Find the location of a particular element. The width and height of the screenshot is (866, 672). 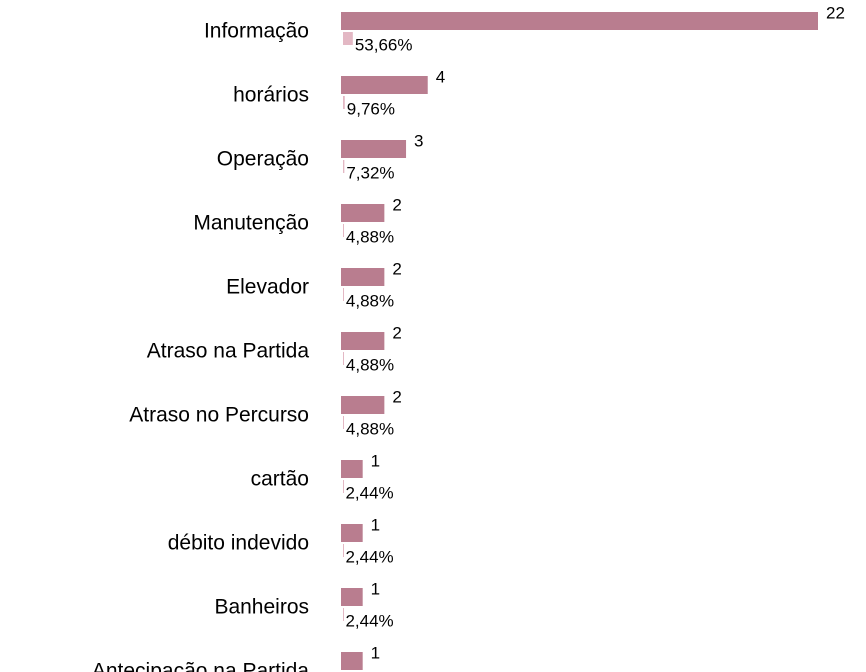

category-label: Antecipação na Partida is located at coordinates (200, 666).